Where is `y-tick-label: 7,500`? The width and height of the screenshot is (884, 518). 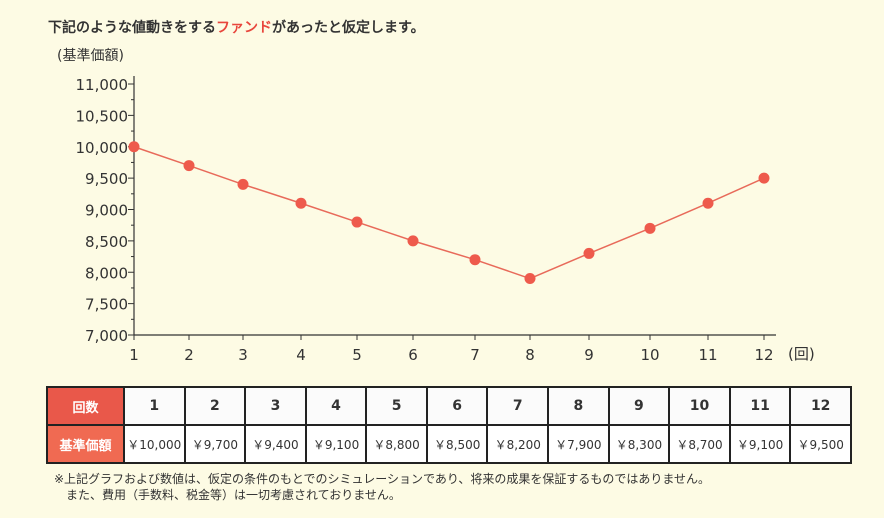
y-tick-label: 7,500 is located at coordinates (106, 305).